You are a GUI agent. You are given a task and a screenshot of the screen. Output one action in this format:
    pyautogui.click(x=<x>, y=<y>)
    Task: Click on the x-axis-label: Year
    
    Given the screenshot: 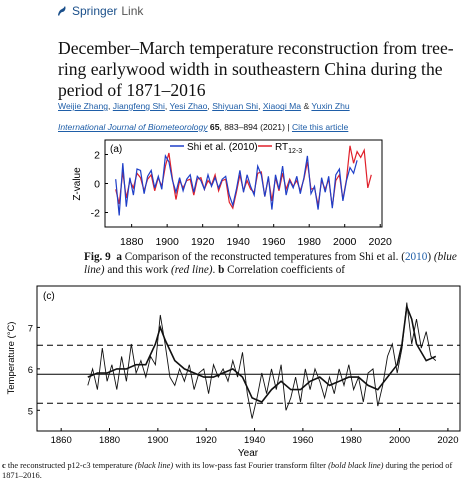 What is the action you would take?
    pyautogui.click(x=248, y=453)
    